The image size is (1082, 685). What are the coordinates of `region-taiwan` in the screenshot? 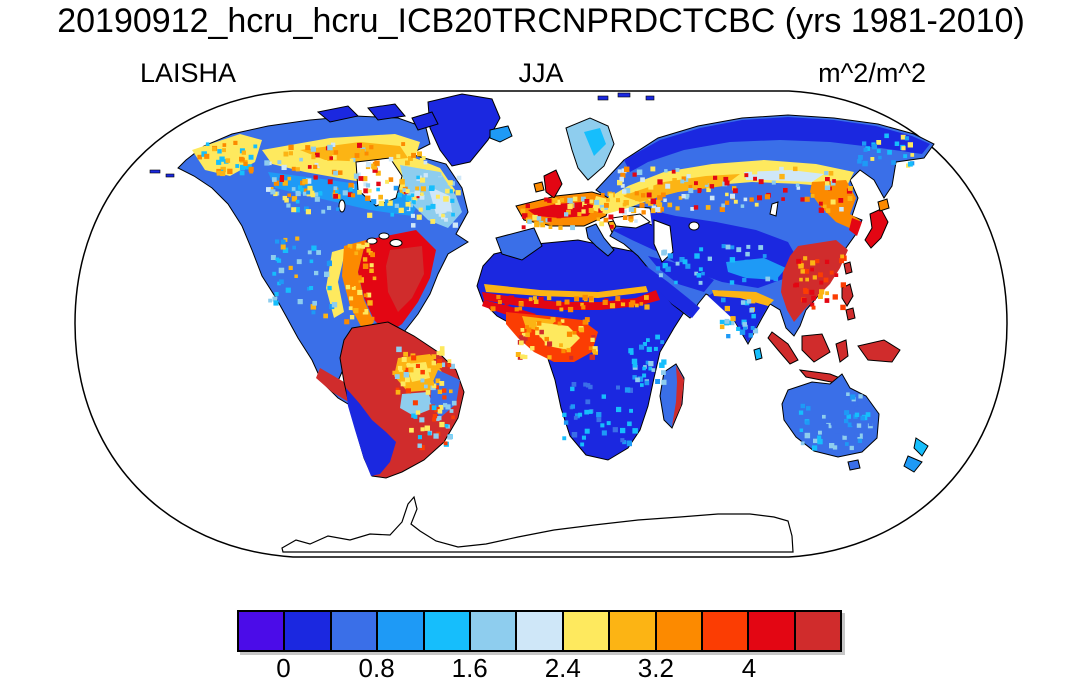 It's located at (848, 268).